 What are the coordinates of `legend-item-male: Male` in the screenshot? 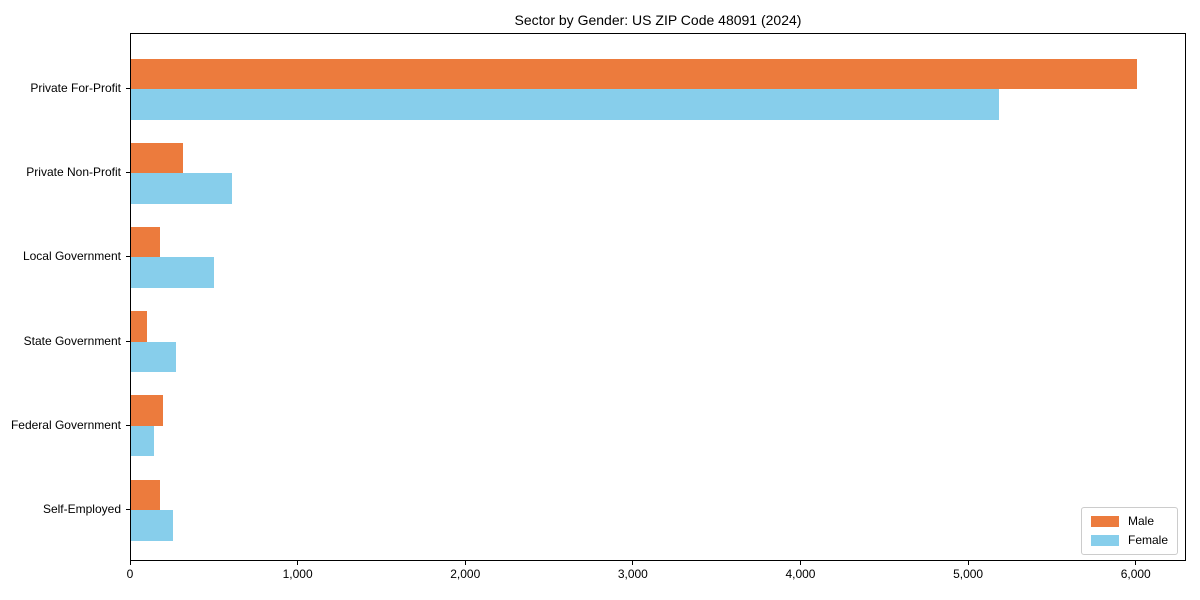 It's located at (1129, 521).